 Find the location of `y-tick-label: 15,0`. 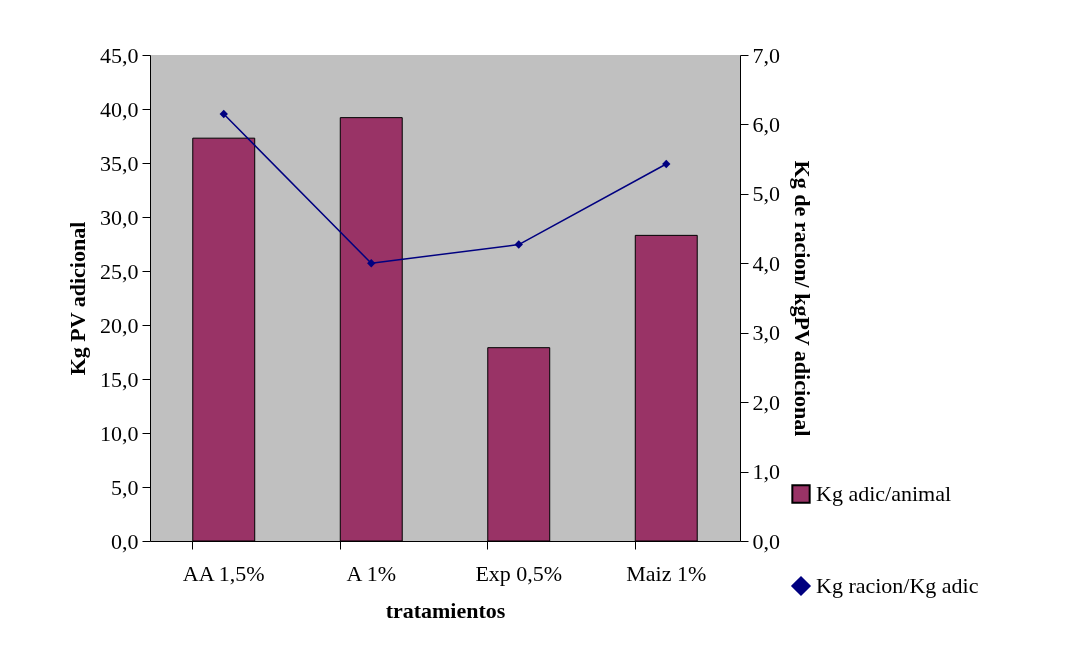

y-tick-label: 15,0 is located at coordinates (119, 379).